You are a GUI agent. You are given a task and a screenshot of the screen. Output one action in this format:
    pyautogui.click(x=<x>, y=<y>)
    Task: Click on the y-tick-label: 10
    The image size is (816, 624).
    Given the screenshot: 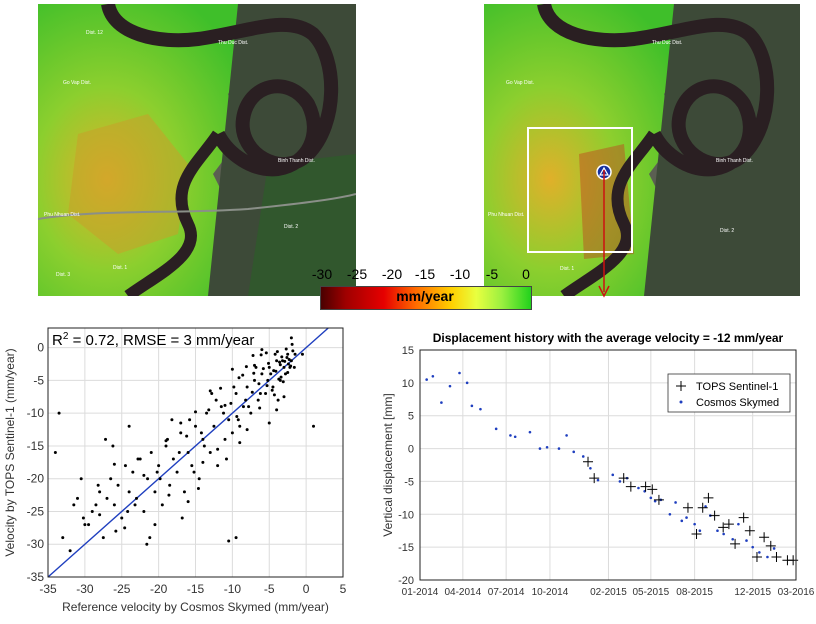 What is the action you would take?
    pyautogui.click(x=408, y=384)
    